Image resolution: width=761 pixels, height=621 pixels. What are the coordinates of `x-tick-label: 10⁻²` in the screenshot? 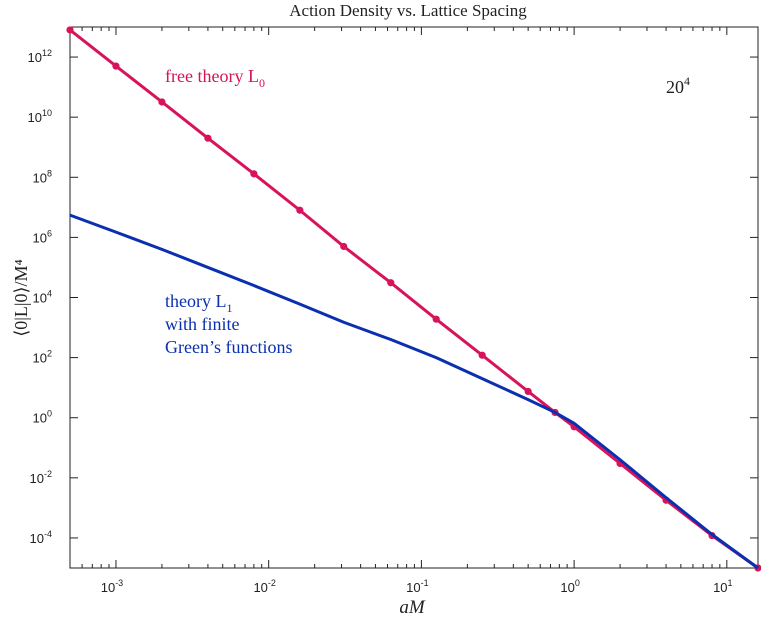 It's located at (264, 586).